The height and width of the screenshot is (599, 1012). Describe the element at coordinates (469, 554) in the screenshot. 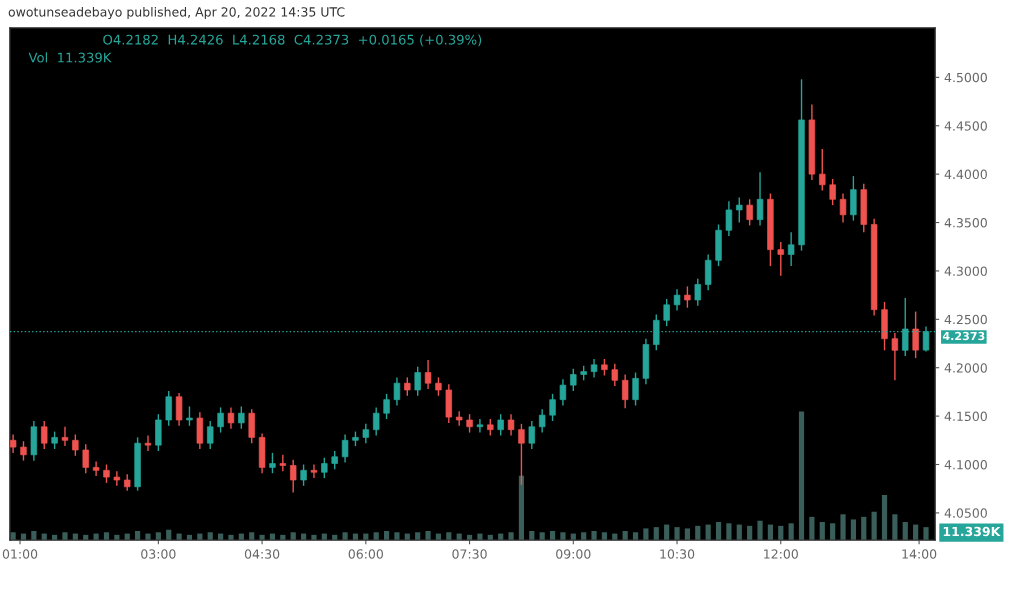

I see `x-tick-label: 07:30` at that location.